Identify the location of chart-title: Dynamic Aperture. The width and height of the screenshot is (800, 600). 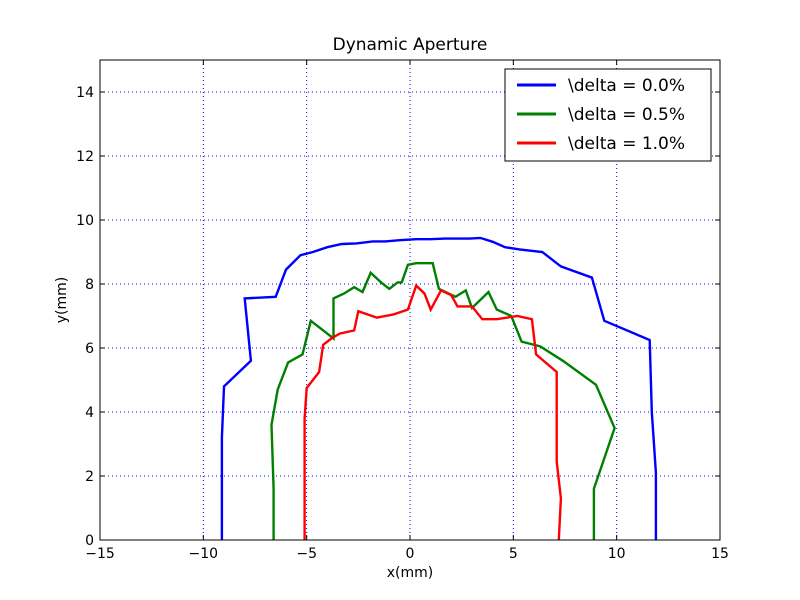
(410, 45).